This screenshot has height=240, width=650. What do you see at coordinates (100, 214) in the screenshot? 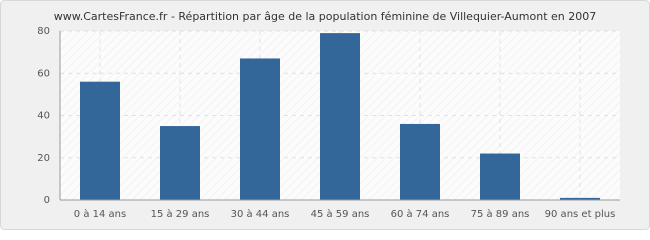
I see `x-tick-label: 0 à 14 ans` at bounding box center [100, 214].